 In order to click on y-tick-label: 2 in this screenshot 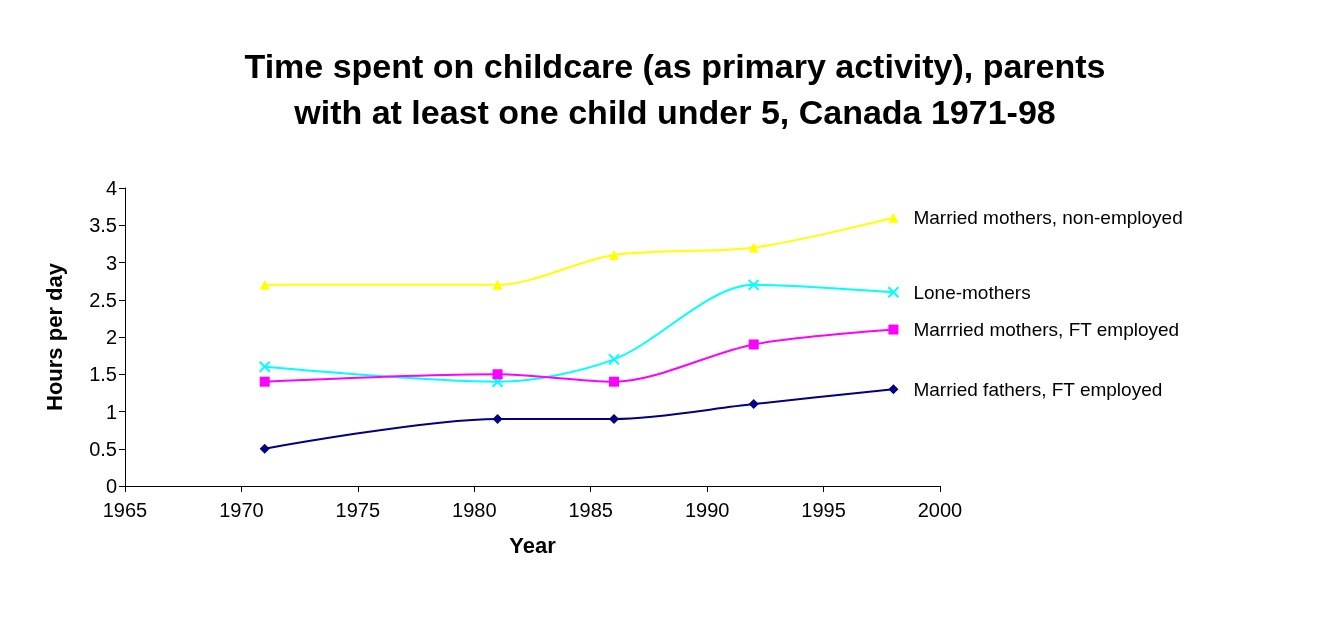, I will do `click(111, 337)`.